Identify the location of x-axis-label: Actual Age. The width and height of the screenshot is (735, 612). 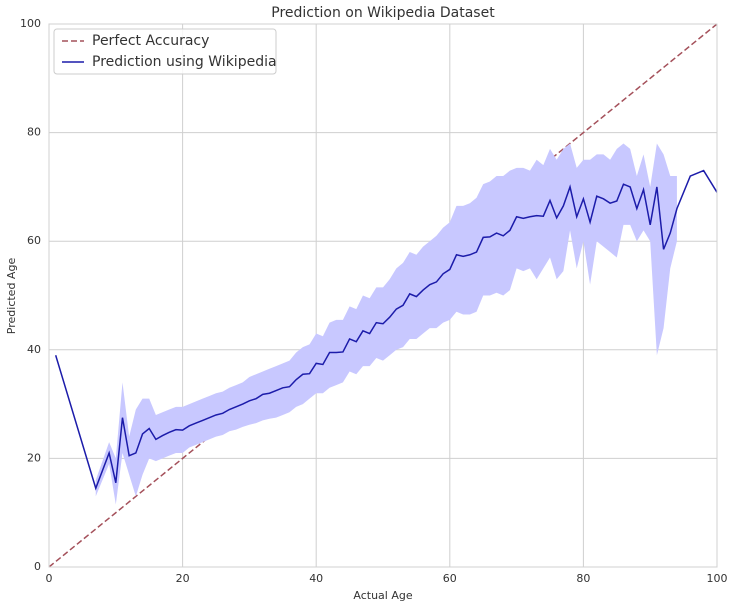
(382, 595).